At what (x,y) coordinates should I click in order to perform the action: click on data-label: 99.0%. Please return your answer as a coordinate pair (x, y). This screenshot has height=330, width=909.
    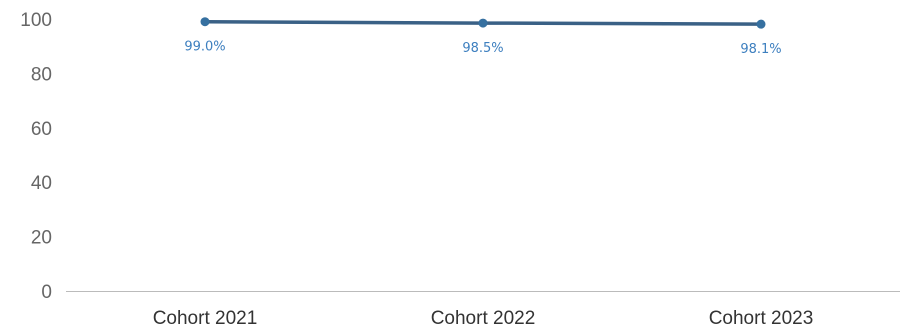
    Looking at the image, I should click on (204, 47).